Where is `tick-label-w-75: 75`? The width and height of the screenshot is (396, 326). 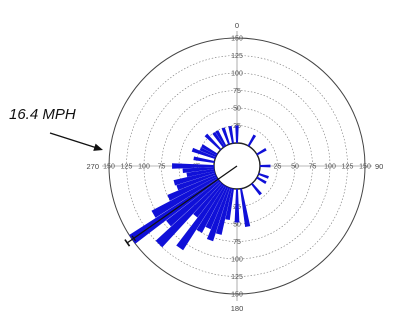
tick-label-w-75: 75 is located at coordinates (162, 167).